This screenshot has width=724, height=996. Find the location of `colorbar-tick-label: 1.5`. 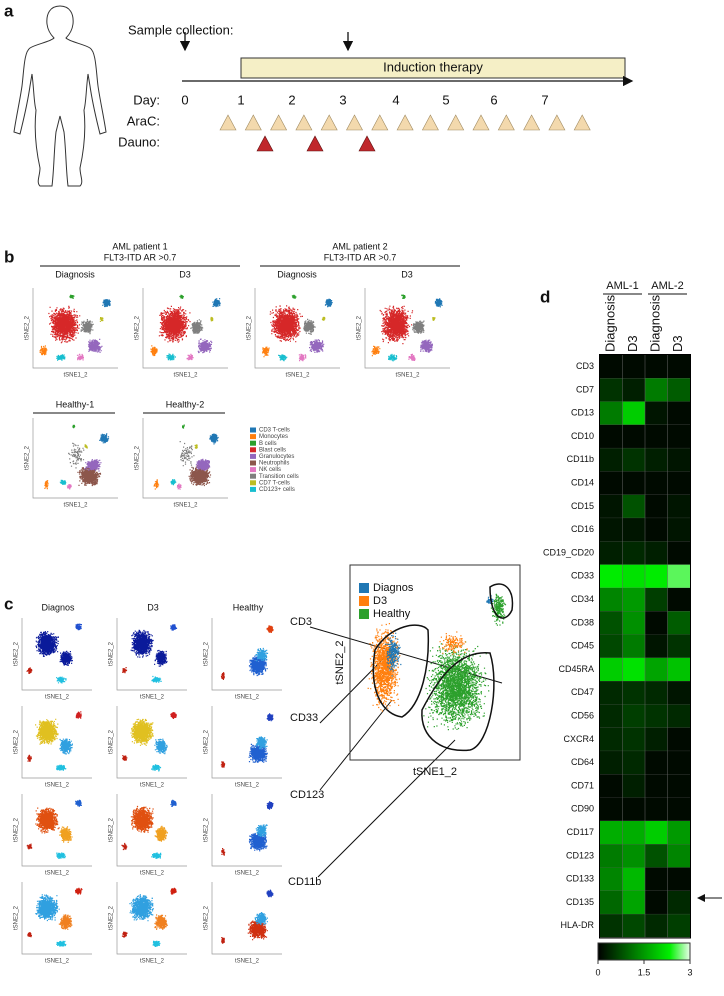

colorbar-tick-label: 1.5 is located at coordinates (644, 972).